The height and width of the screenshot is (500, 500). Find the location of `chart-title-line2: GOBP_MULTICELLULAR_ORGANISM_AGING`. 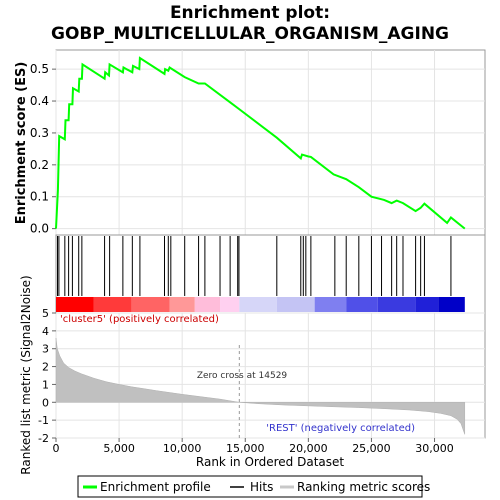

chart-title-line2: GOBP_MULTICELLULAR_ORGANISM_AGING is located at coordinates (250, 34).